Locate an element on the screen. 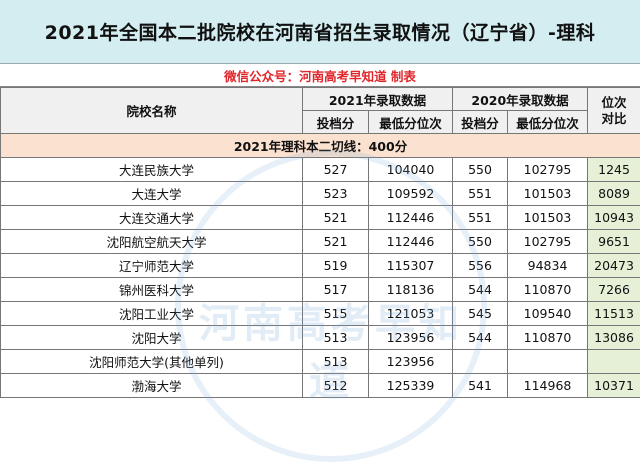  cell-rank2021: 118136 is located at coordinates (411, 290).